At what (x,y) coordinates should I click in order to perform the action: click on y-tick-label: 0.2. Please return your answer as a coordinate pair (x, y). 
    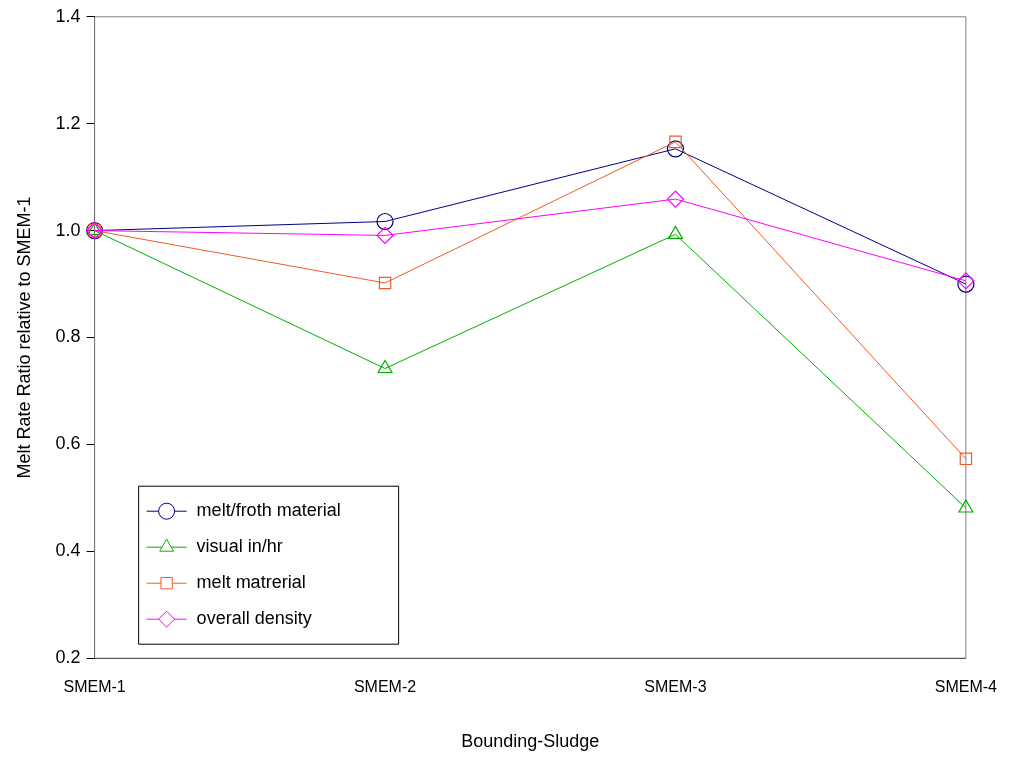
    Looking at the image, I should click on (68, 657).